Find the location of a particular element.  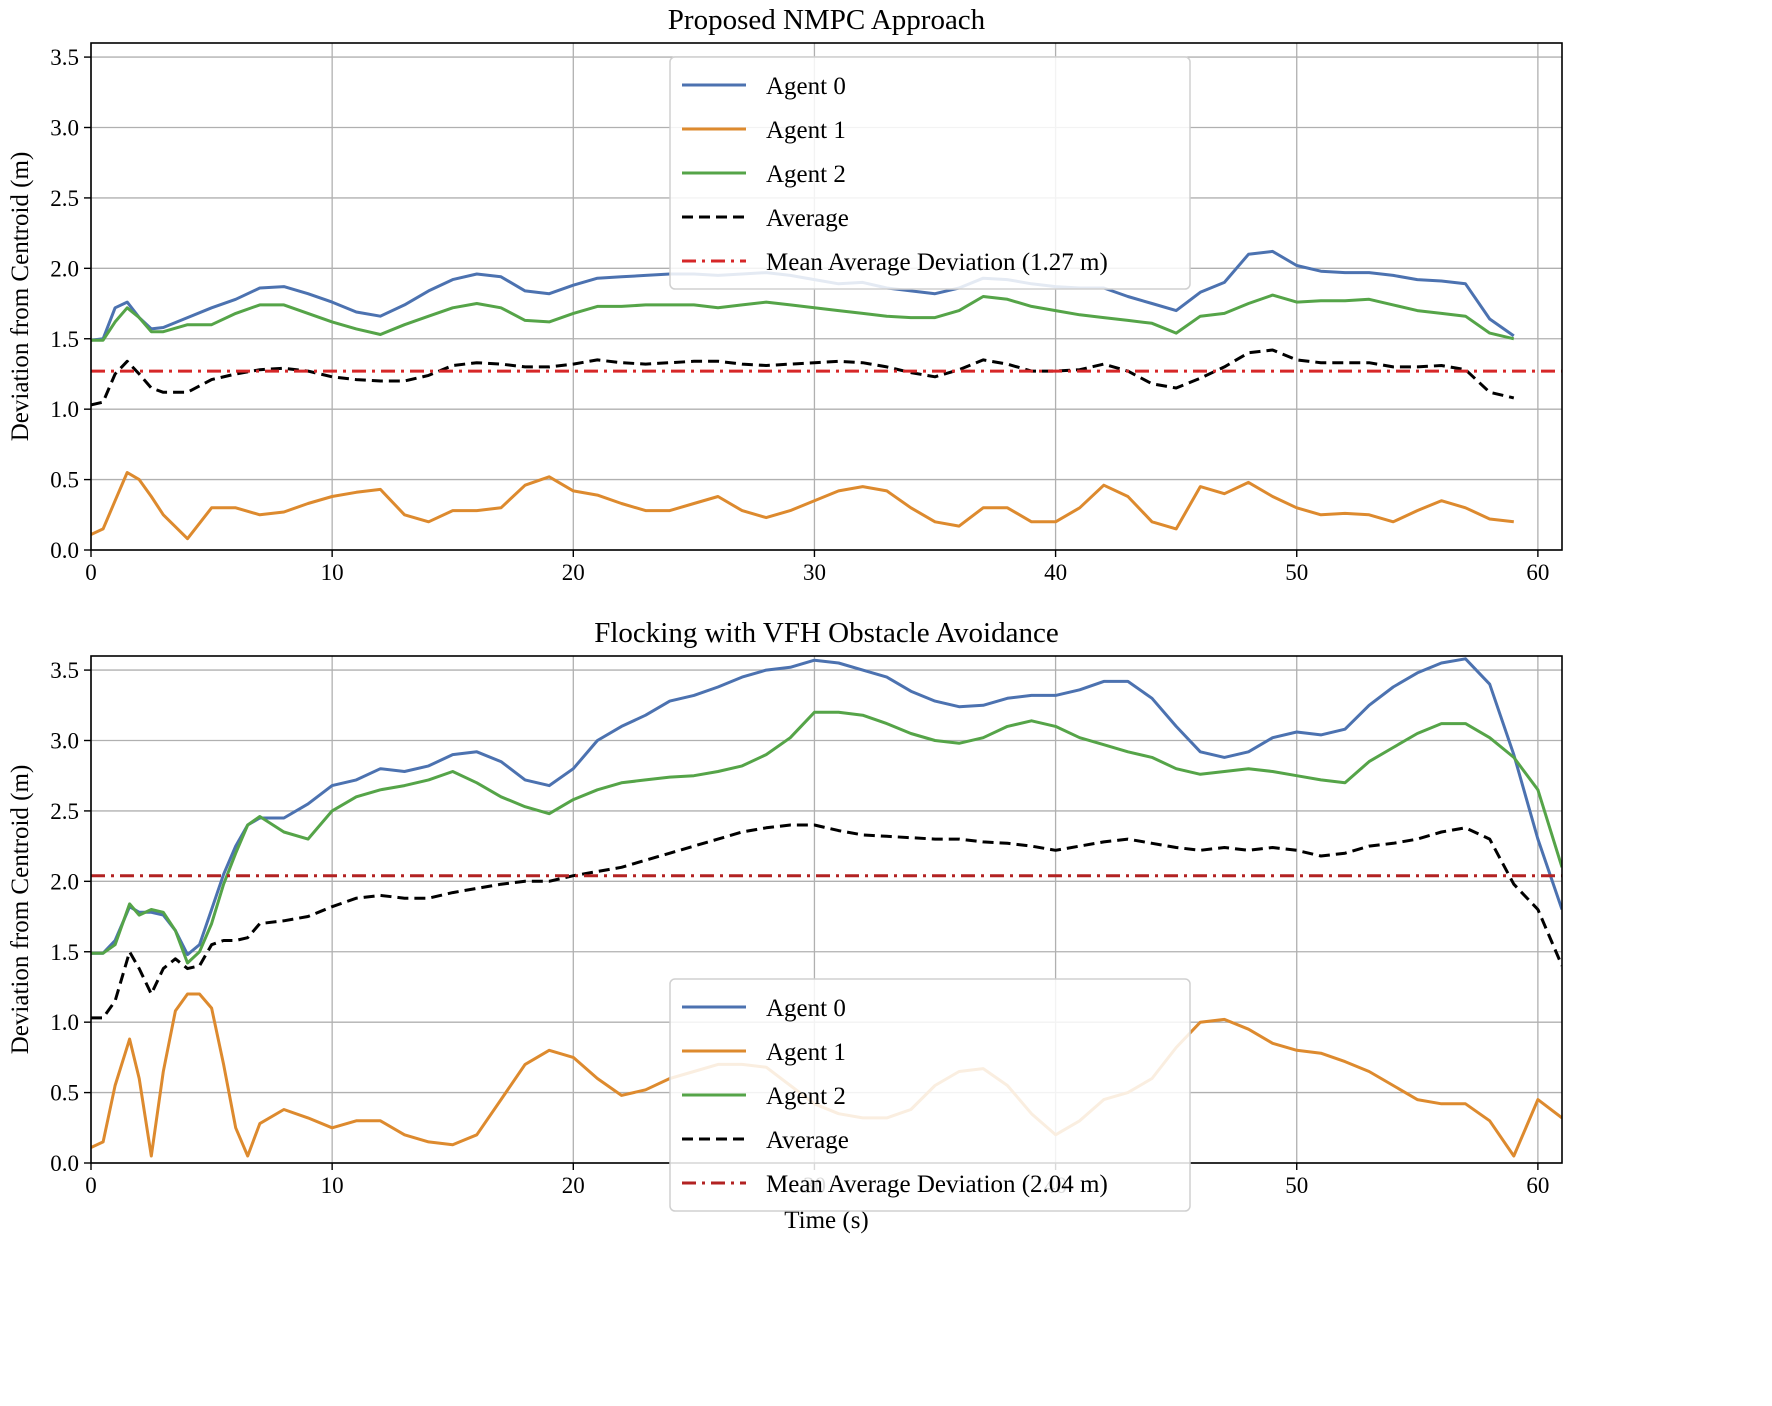

x-tick-label: 40 is located at coordinates (1055, 572).